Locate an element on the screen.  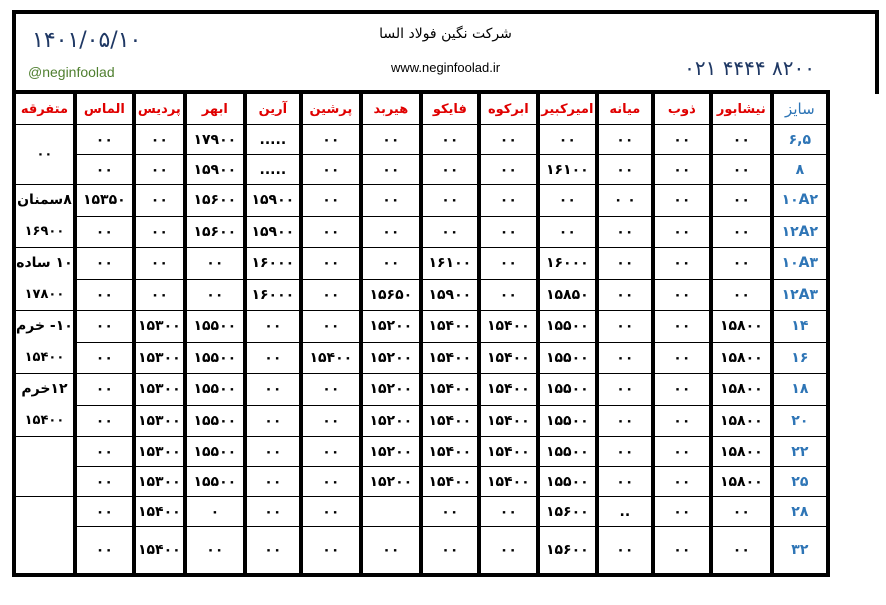
size-label: ۶,۵ is located at coordinates (800, 139).